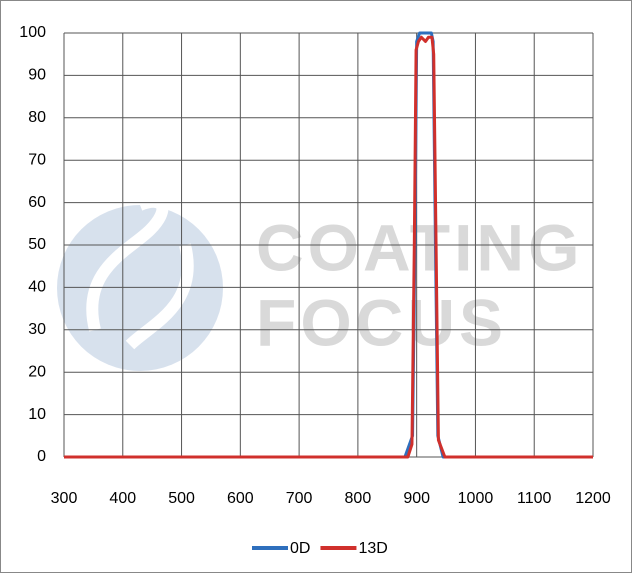  I want to click on y-tick-label: 70, so click(37, 159).